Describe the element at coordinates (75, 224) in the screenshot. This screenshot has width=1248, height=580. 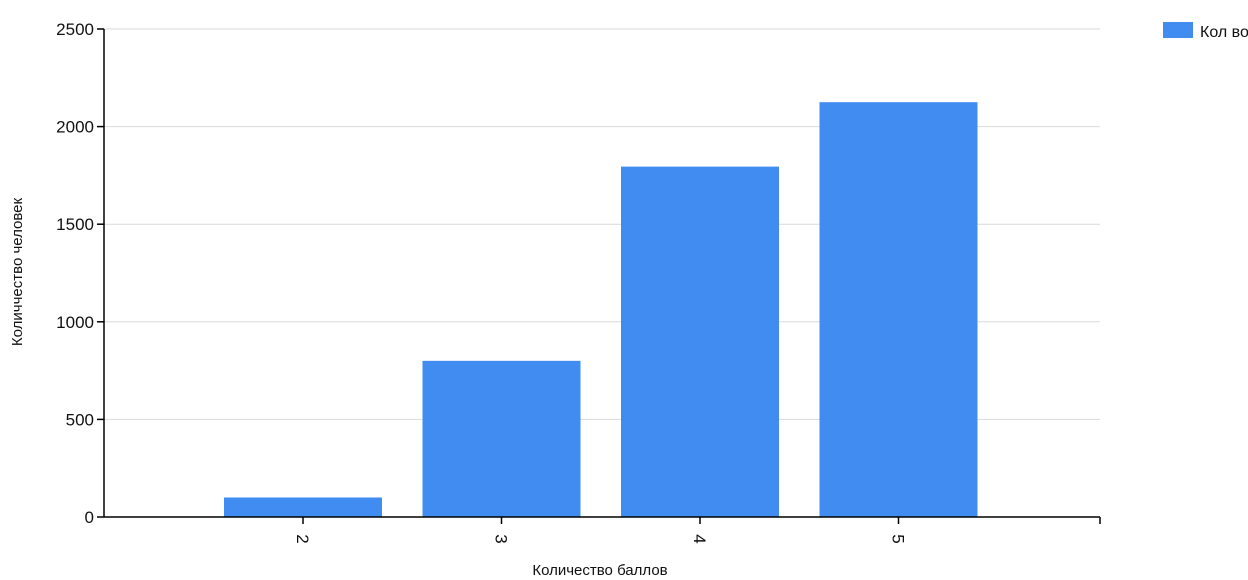
I see `y-tick-label: 1500` at that location.